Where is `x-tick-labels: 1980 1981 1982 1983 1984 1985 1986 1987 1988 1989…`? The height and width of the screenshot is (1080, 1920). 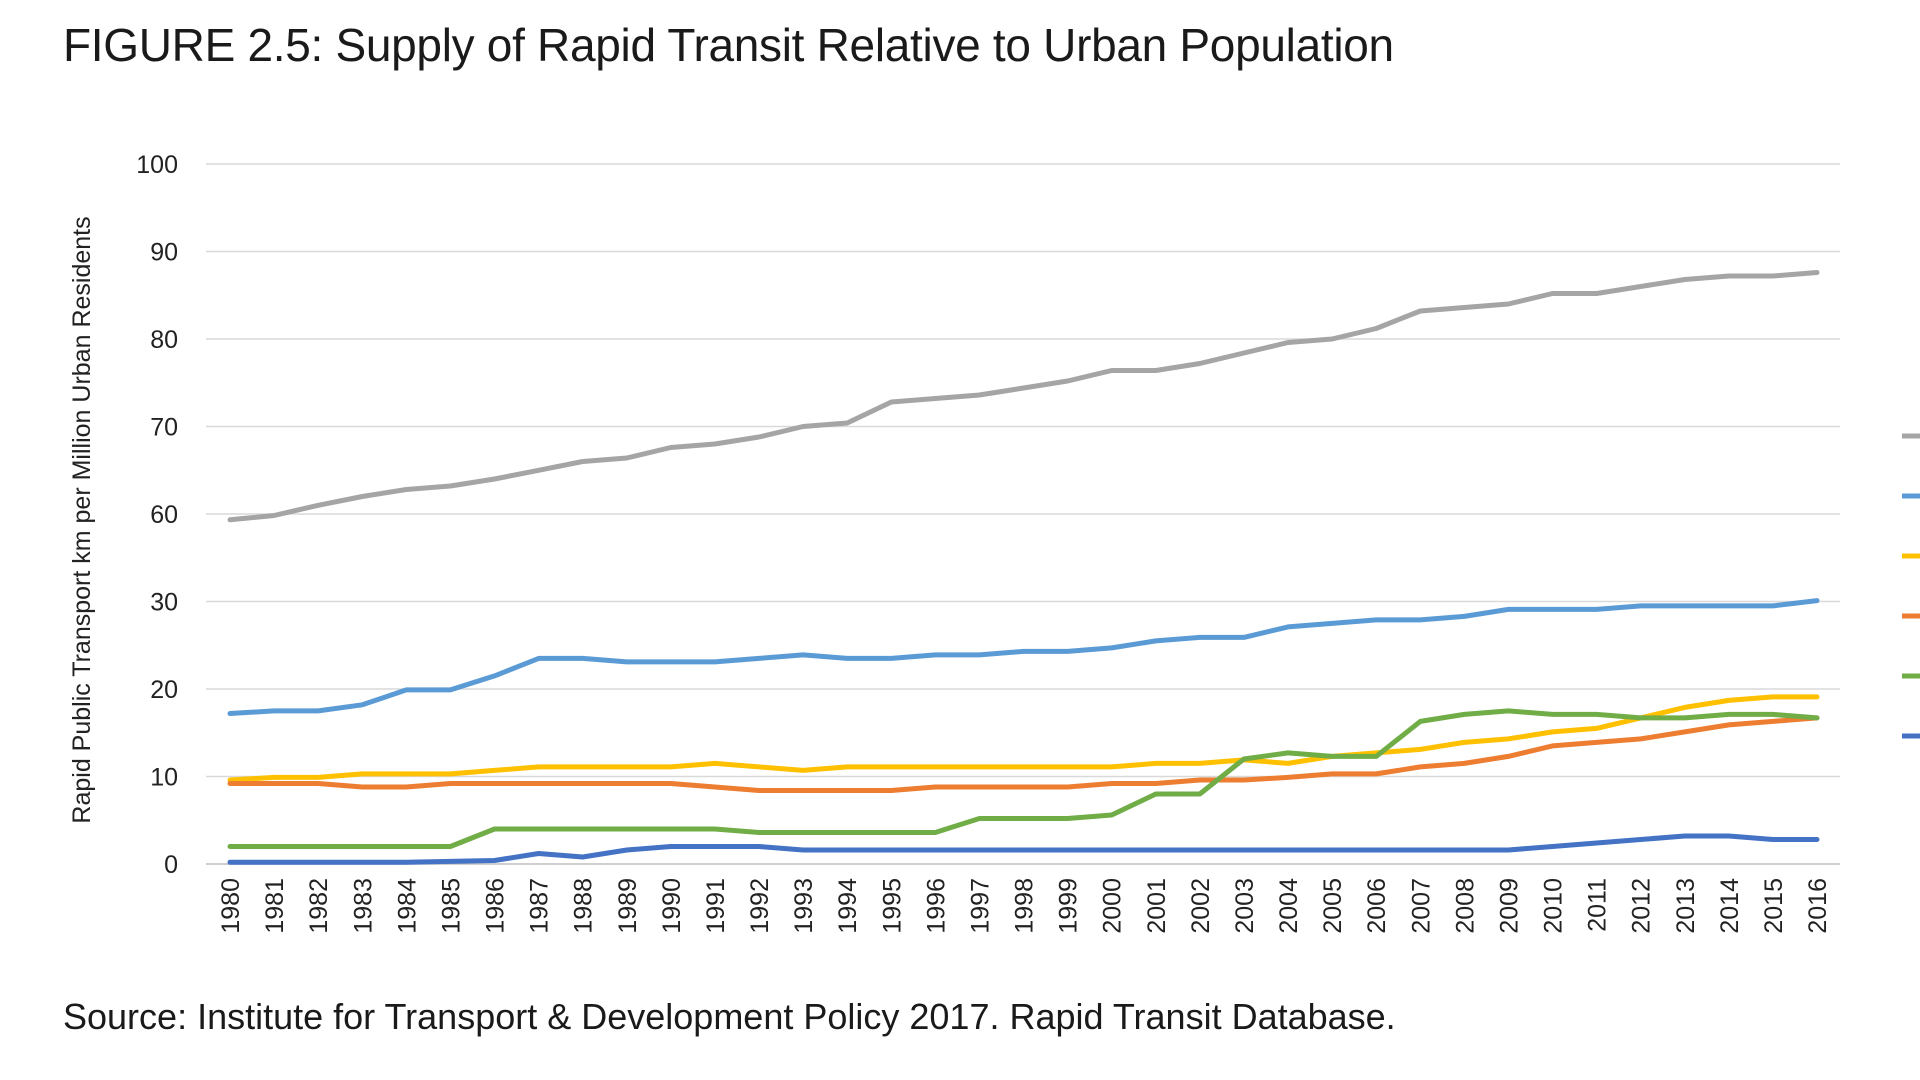 x-tick-labels: 1980 1981 1982 1983 1984 1985 1986 1987 1988 1989… is located at coordinates (1024, 906).